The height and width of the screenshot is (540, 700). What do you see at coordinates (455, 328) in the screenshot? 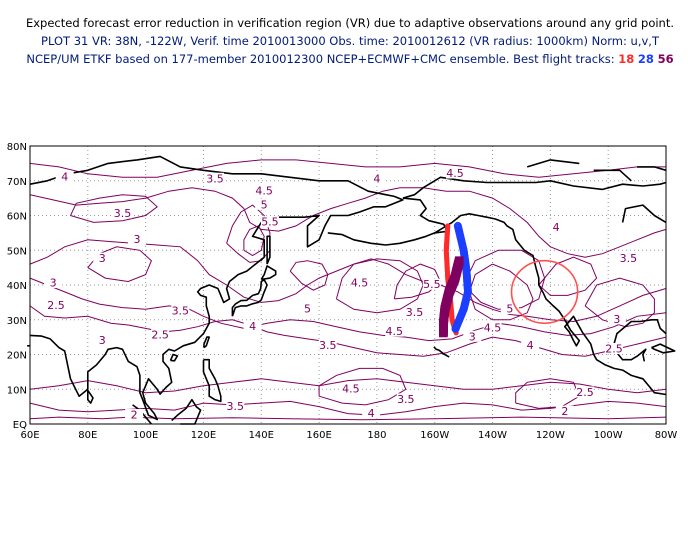
I see `track-28-marker` at bounding box center [455, 328].